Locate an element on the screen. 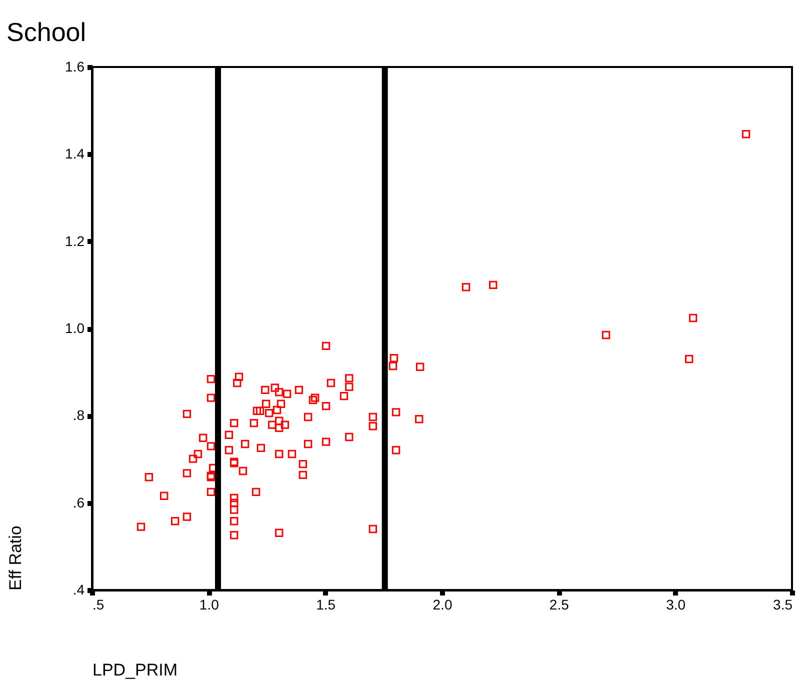 This screenshot has width=806, height=692. y-tick-label: 1.2 is located at coordinates (75, 240).